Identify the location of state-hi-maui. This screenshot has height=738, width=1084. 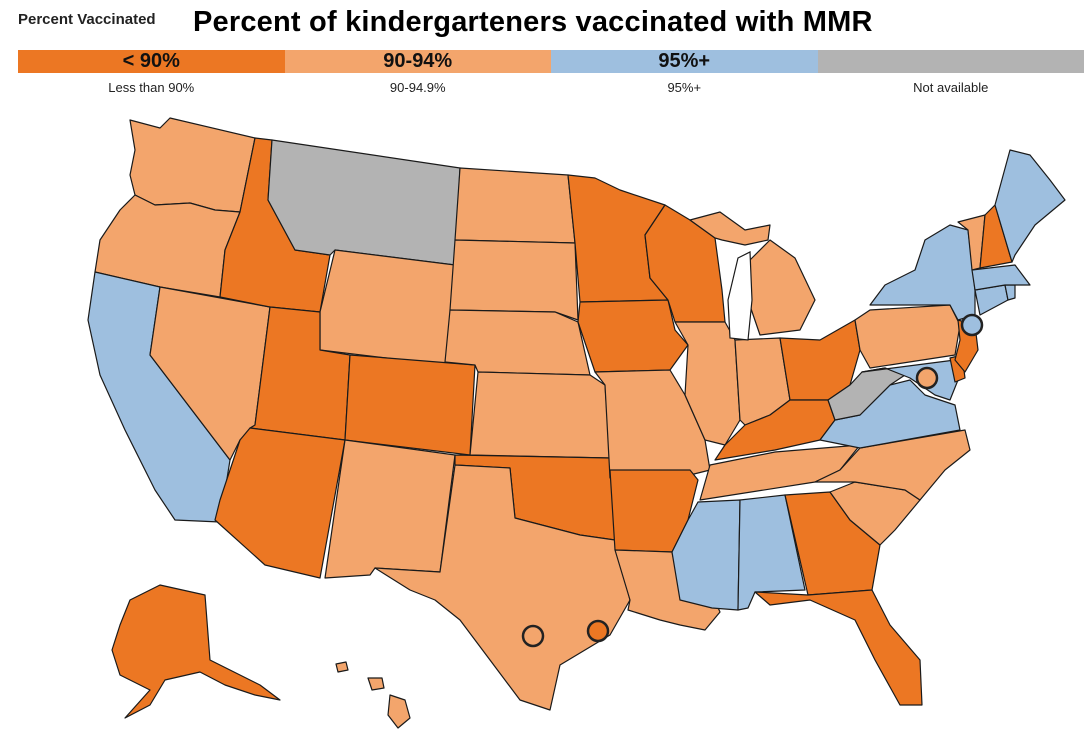
(376, 684).